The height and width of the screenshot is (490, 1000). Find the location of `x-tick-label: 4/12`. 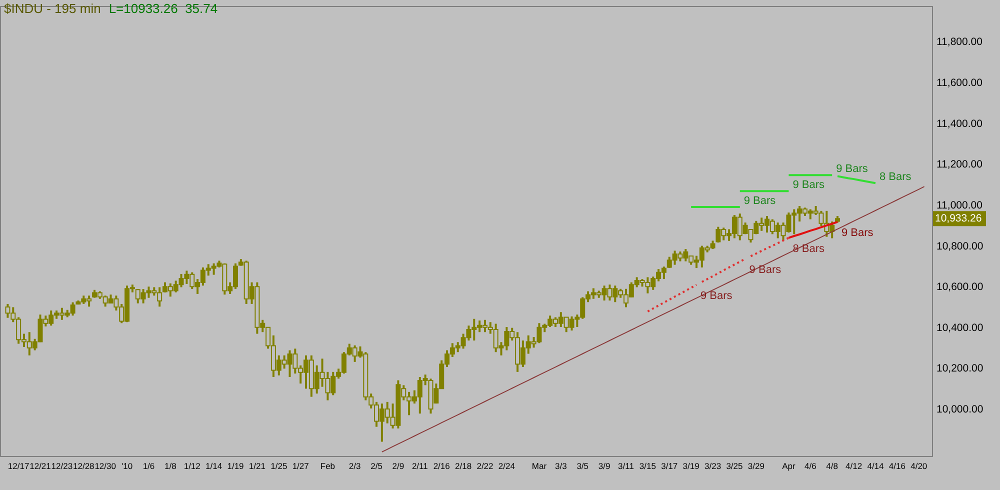

x-tick-label: 4/12 is located at coordinates (854, 466).